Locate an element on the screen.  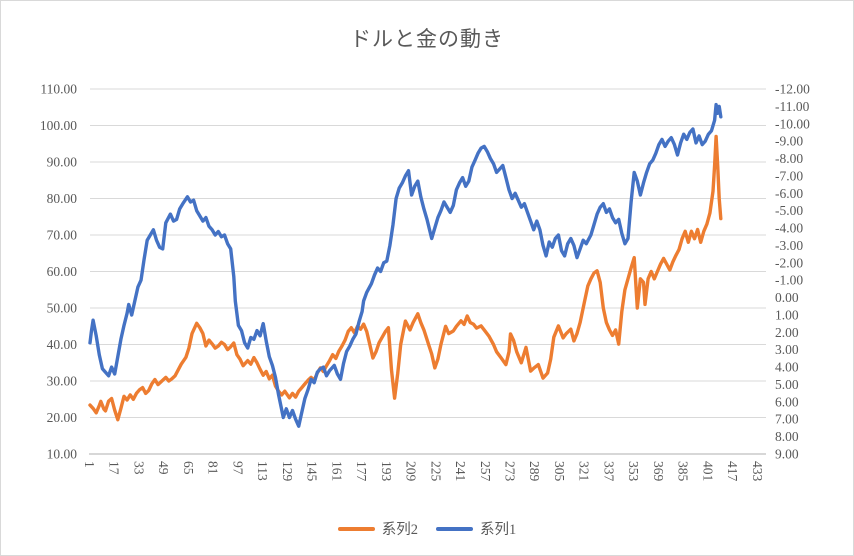
left-axis-tick-label: 100.00 is located at coordinates (58, 125).